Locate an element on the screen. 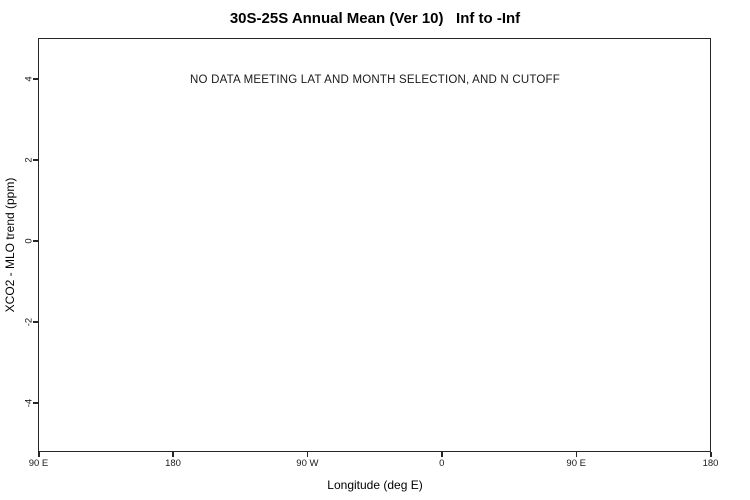 The image size is (750, 500). x-tick-label: 90 W is located at coordinates (307, 463).